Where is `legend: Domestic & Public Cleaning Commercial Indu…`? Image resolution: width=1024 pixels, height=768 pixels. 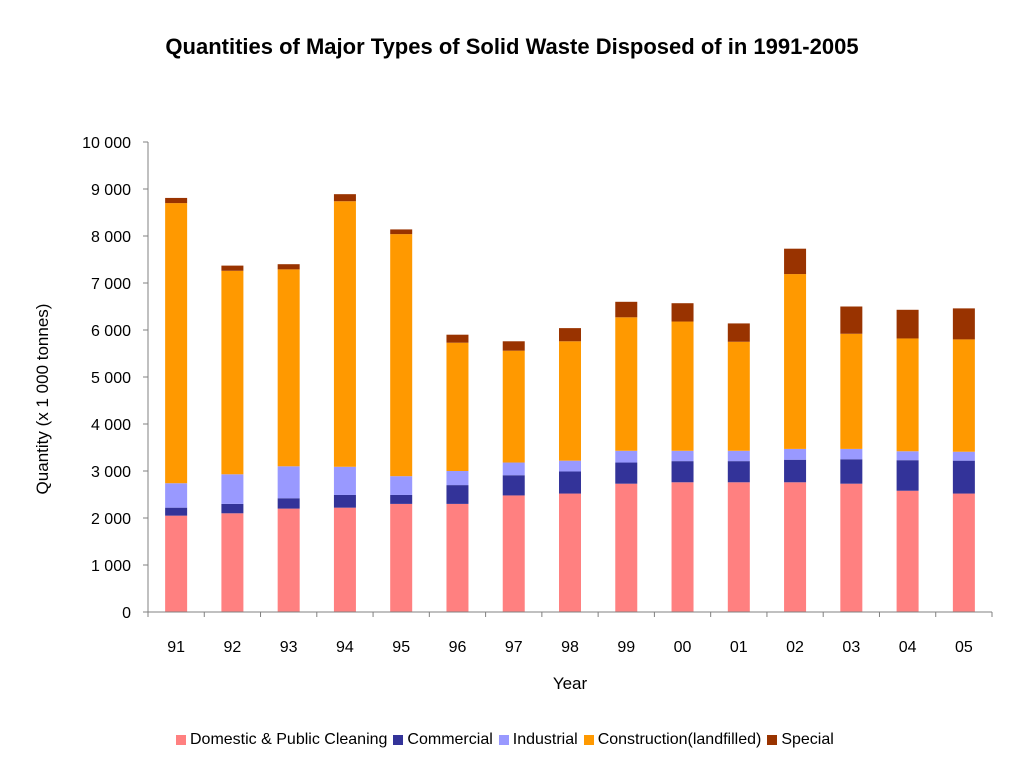 legend: Domestic & Public Cleaning Commercial Indu… is located at coordinates (508, 740).